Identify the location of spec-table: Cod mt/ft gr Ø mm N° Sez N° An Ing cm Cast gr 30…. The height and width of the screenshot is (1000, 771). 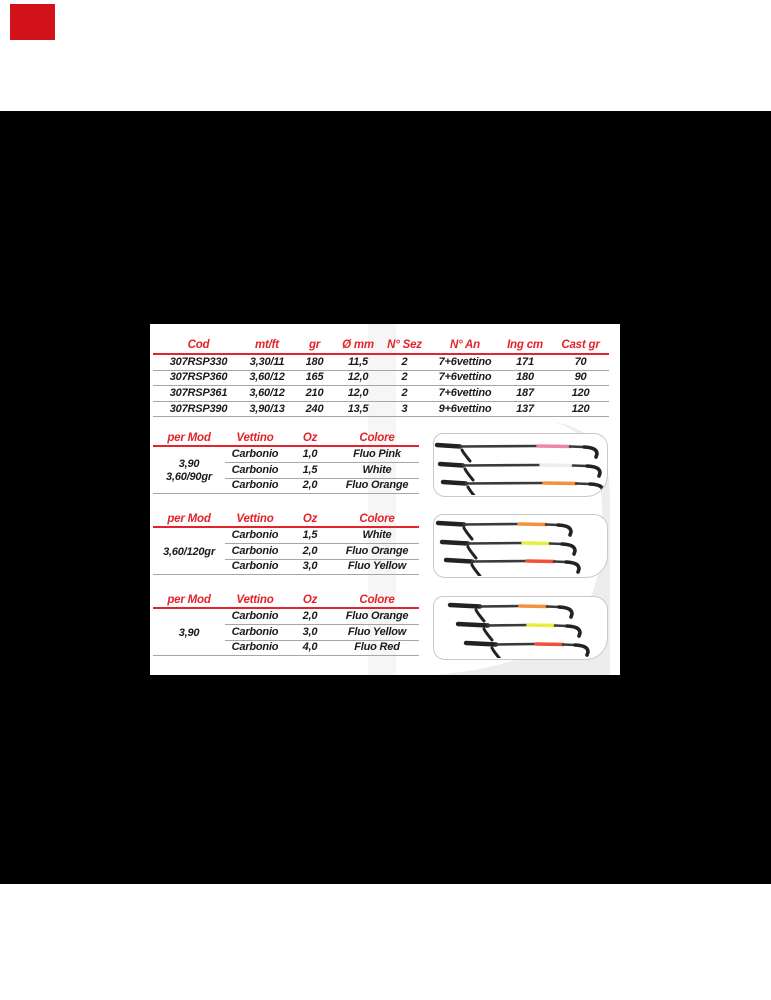
(381, 378).